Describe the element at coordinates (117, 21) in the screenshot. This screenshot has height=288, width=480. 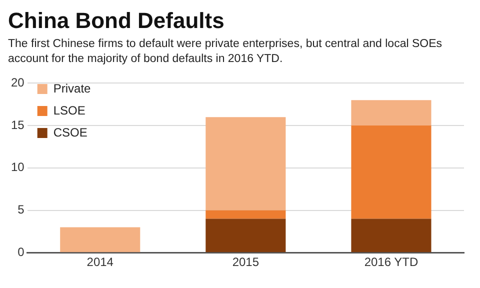
I see `chart-title: China Bond Defaults` at that location.